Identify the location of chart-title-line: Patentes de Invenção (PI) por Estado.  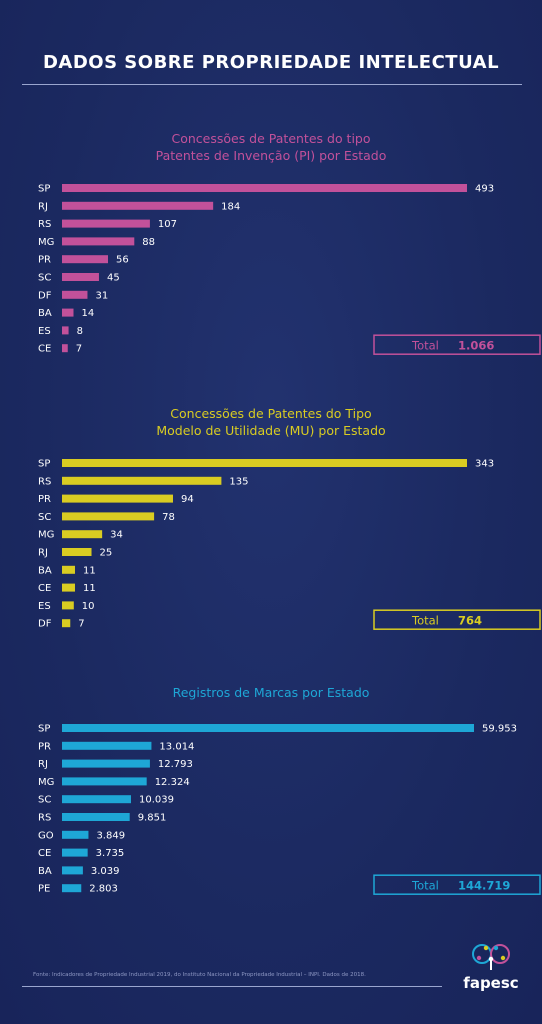
(271, 155).